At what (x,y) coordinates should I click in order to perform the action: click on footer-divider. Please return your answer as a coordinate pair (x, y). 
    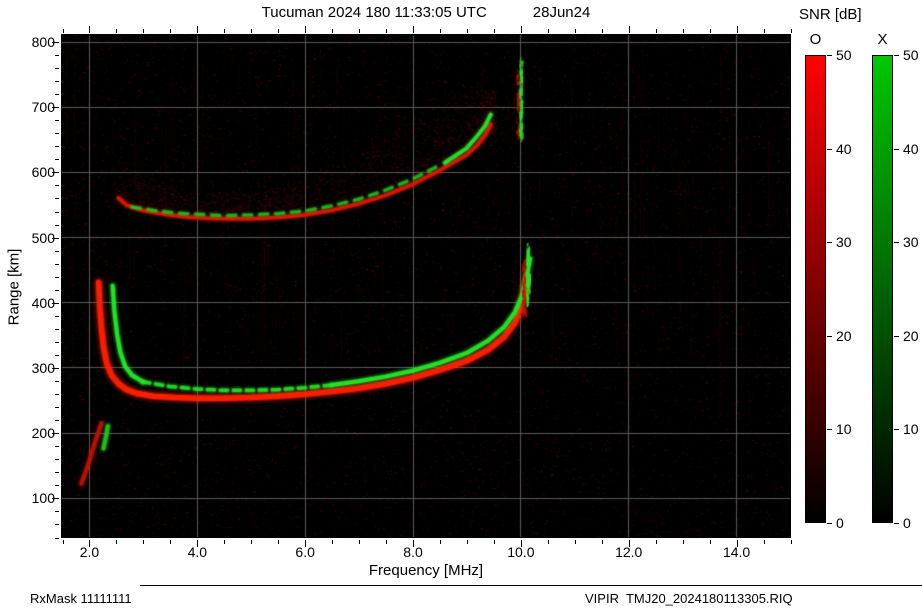
    Looking at the image, I should click on (531, 585).